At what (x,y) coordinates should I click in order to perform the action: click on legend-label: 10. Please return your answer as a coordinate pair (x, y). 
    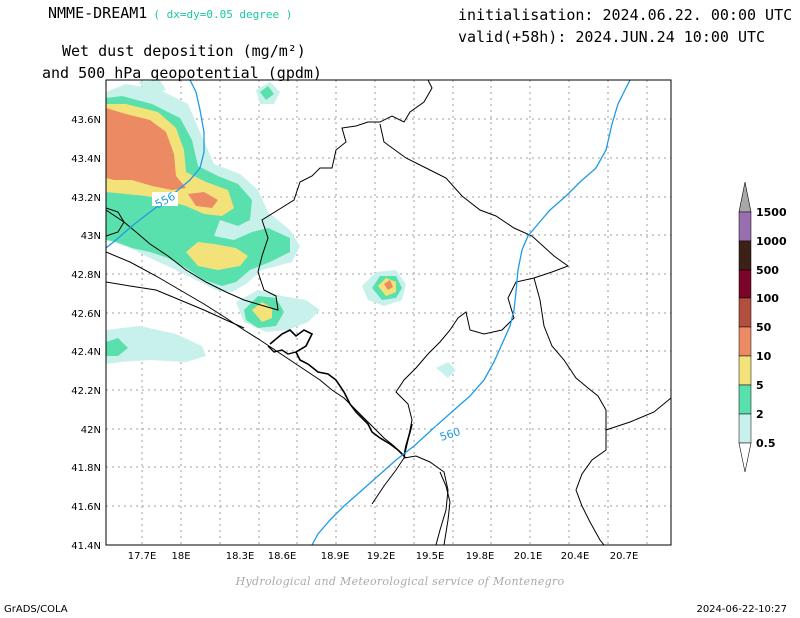
    Looking at the image, I should click on (764, 356).